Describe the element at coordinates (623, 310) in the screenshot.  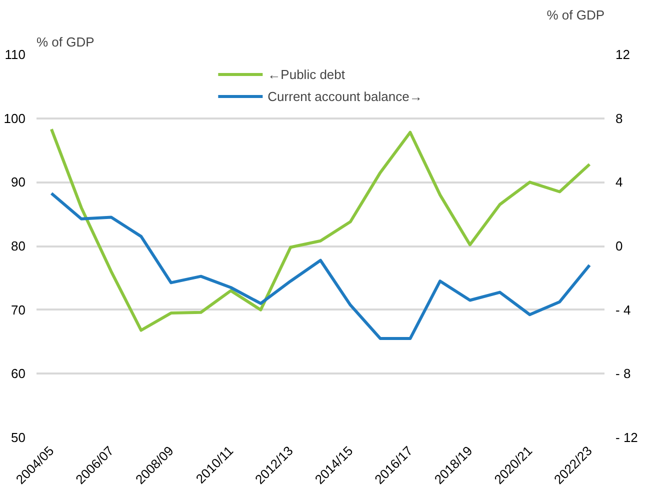
I see `y2-tick-label: - 4` at that location.